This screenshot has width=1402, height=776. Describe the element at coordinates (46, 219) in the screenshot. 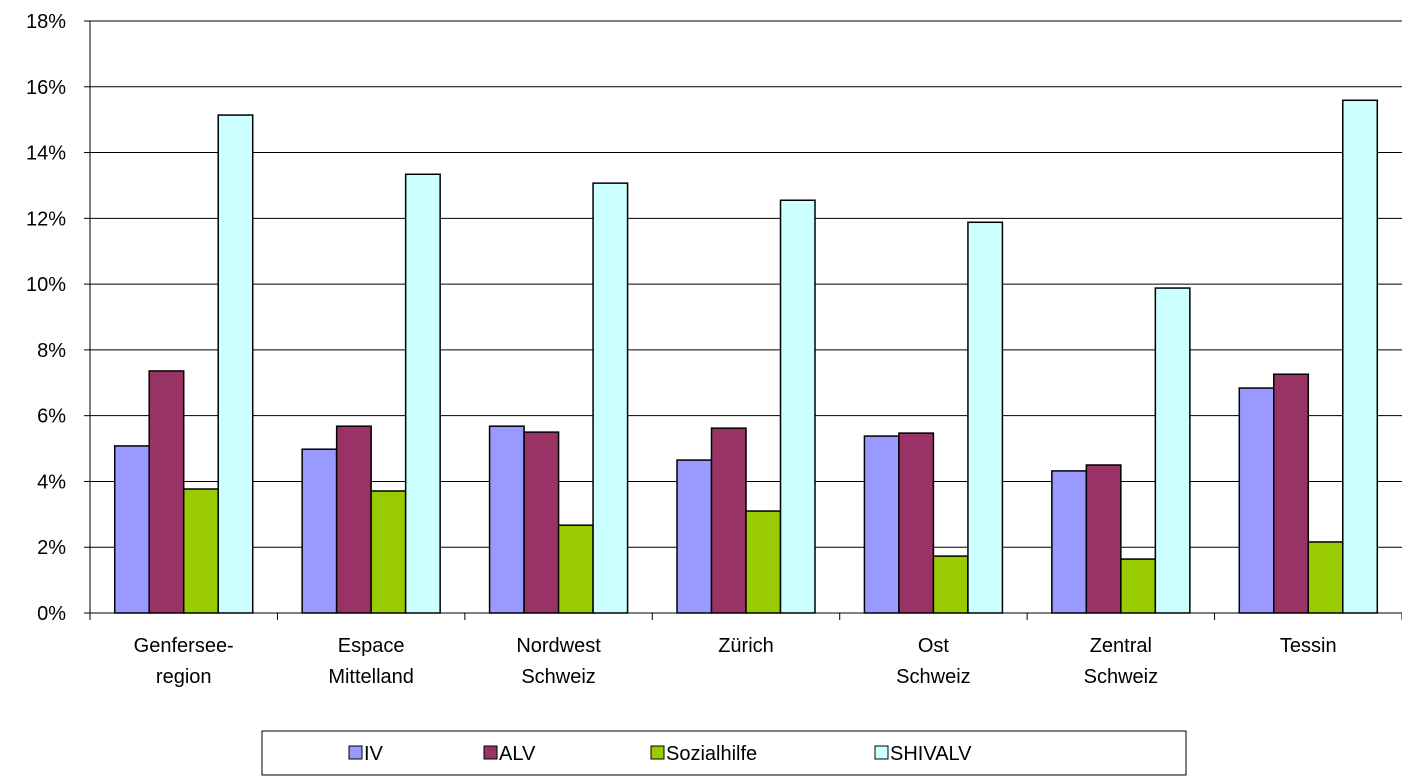

I see `y-tick-label: 12%` at that location.